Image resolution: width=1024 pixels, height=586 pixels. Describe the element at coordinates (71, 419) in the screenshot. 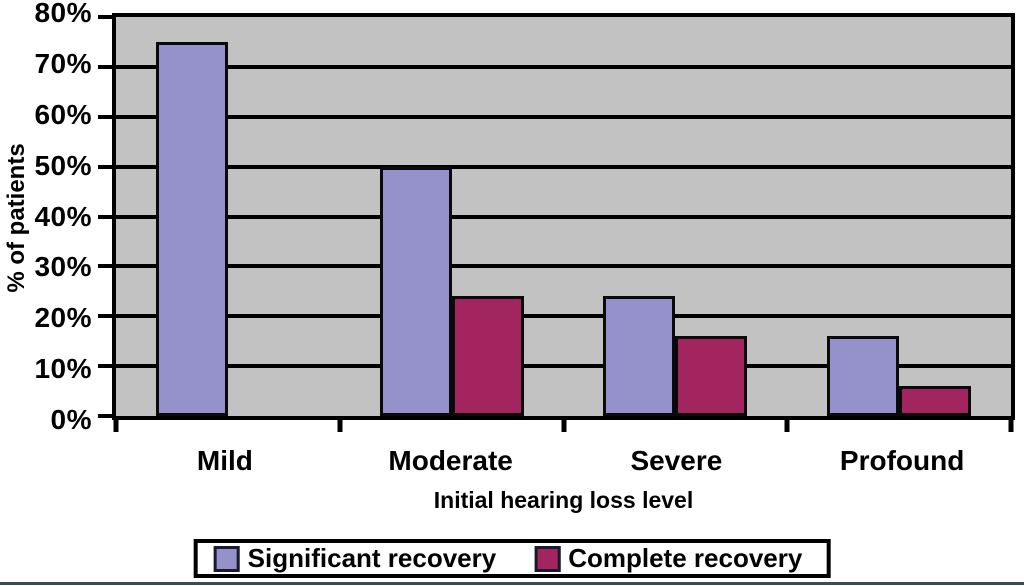

I see `y-axis-tick-label: 0%` at that location.